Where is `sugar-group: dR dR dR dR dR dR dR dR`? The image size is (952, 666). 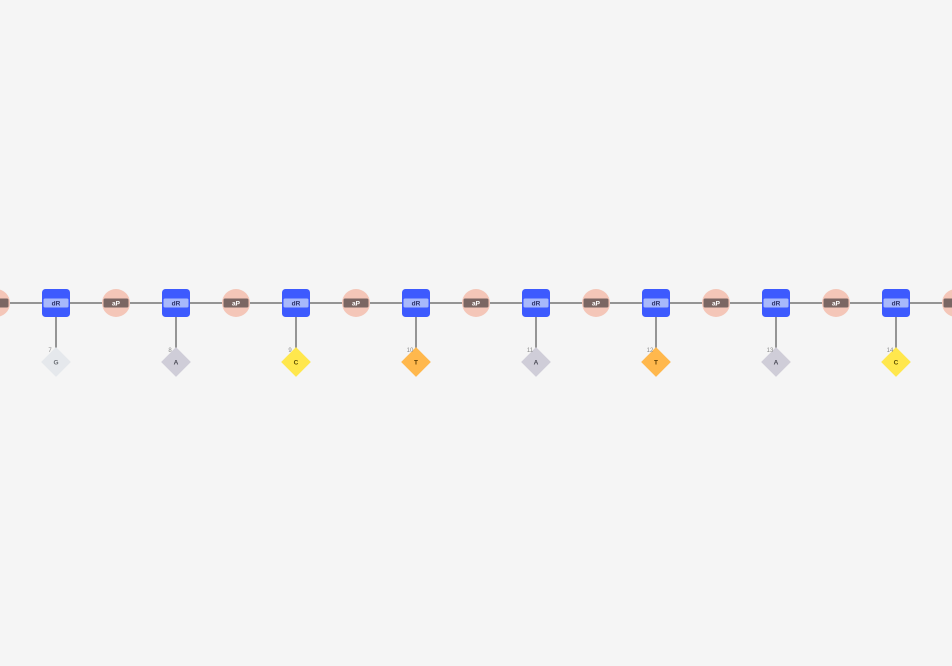
sugar-group: dR dR dR dR dR dR dR dR is located at coordinates (476, 303).